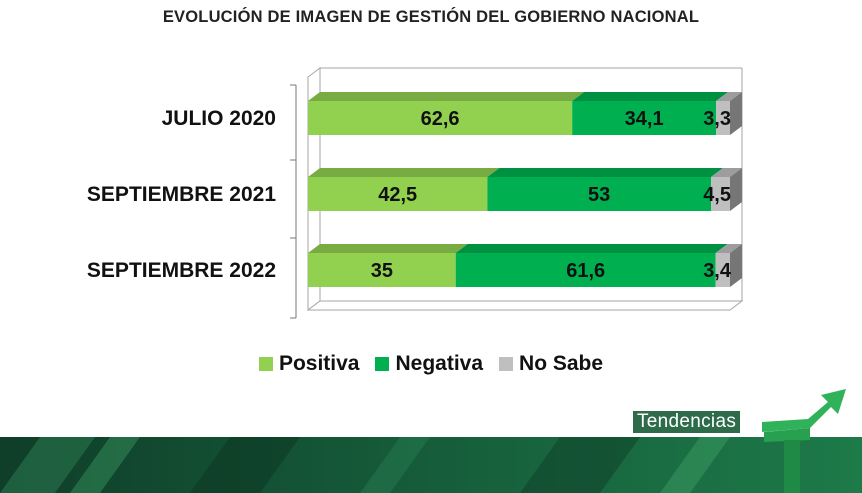 The width and height of the screenshot is (862, 493). Describe the element at coordinates (181, 270) in the screenshot. I see `category-label: SEPTIEMBRE 2022` at that location.